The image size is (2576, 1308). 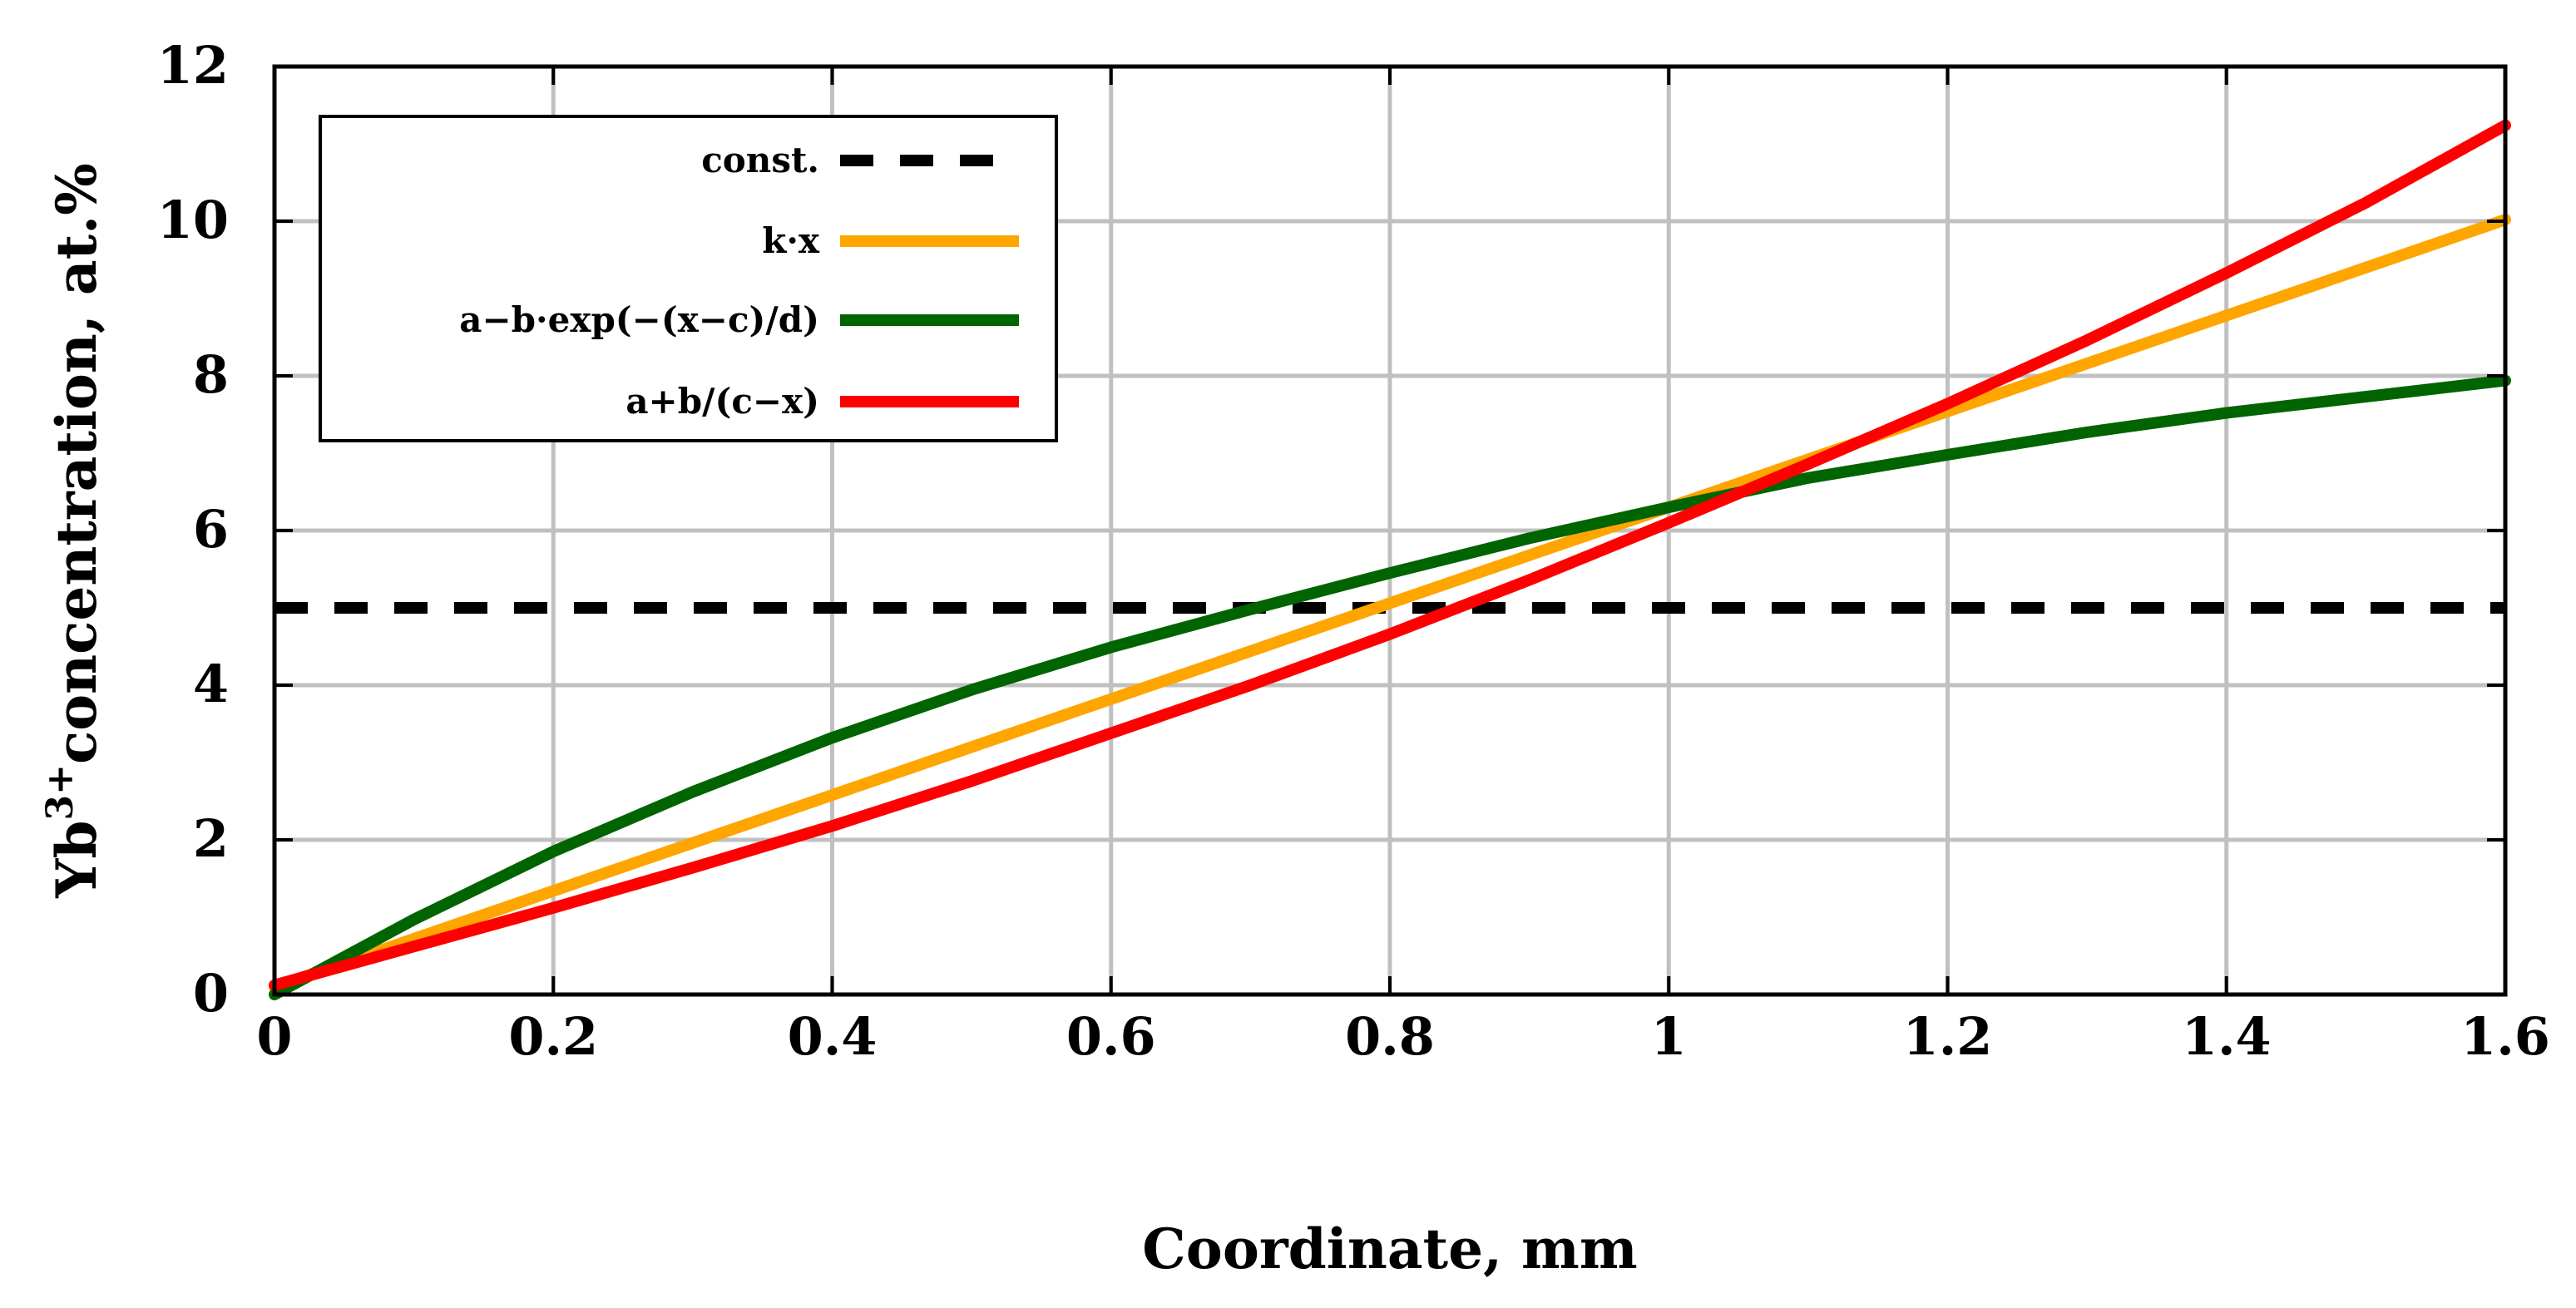 What do you see at coordinates (211, 994) in the screenshot?
I see `y-tick-label: 0` at bounding box center [211, 994].